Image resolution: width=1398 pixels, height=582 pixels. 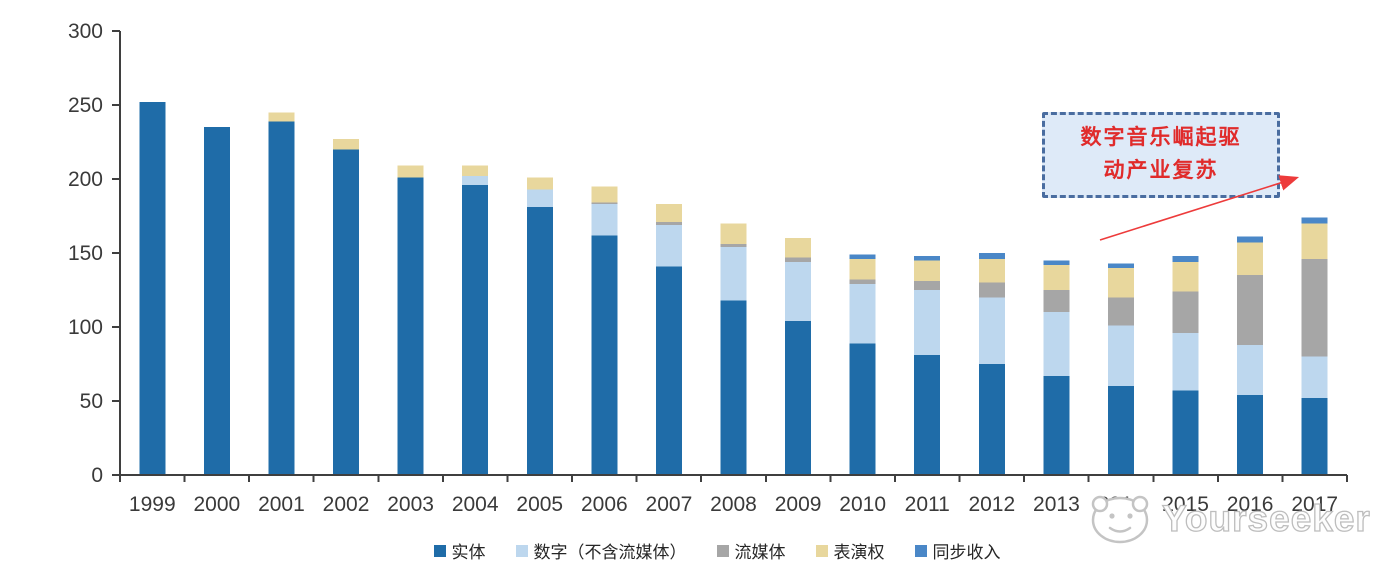 I want to click on x-tick-label: 2004, so click(x=475, y=504).